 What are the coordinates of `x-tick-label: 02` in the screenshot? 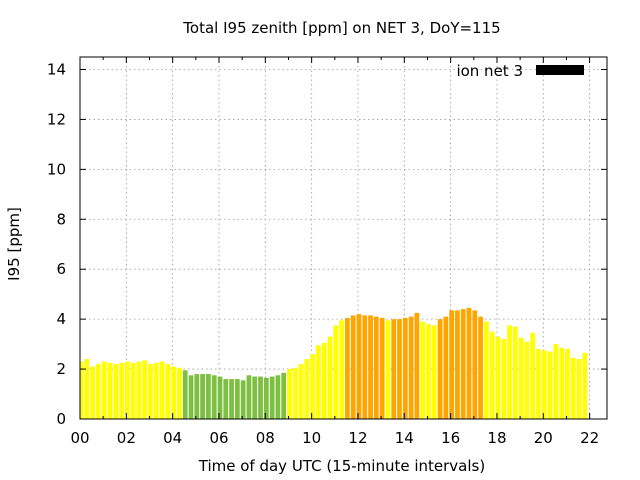 It's located at (126, 438).